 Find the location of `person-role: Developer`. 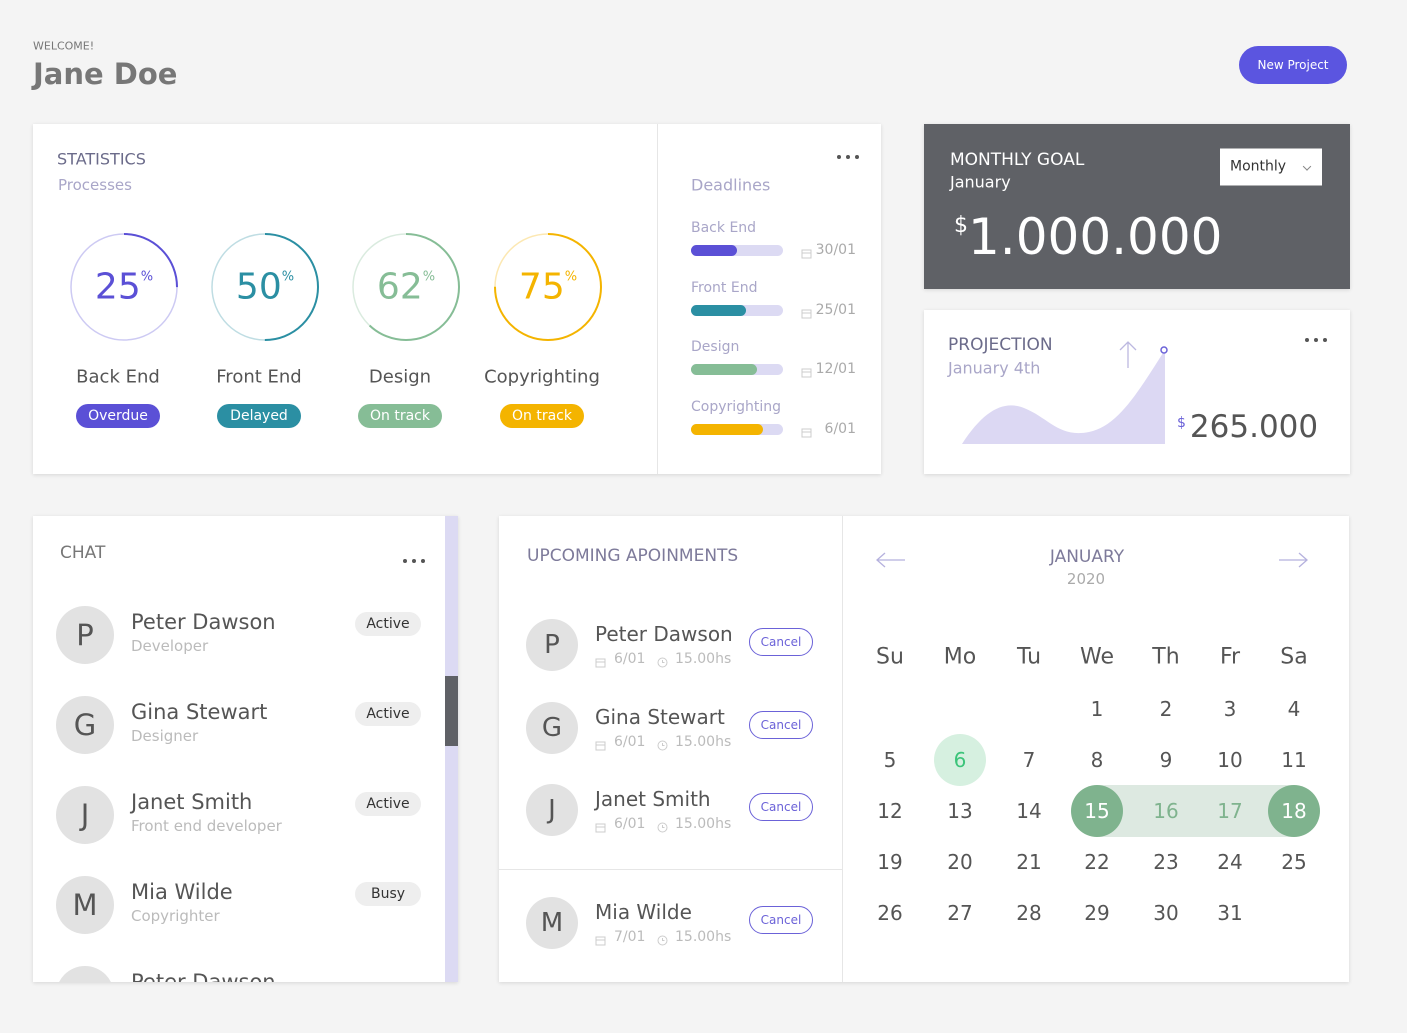

person-role: Developer is located at coordinates (170, 646).